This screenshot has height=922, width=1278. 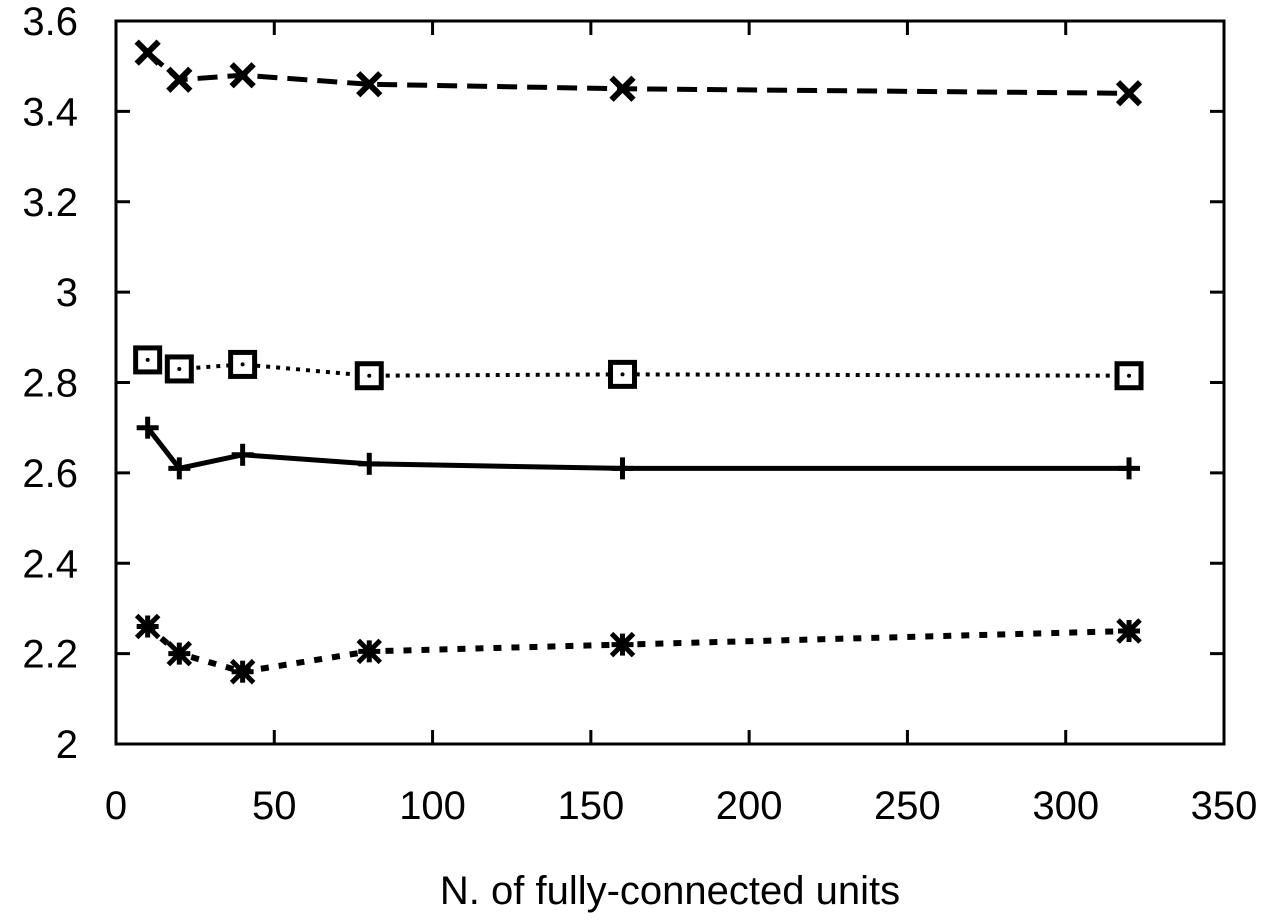 What do you see at coordinates (432, 806) in the screenshot?
I see `x-tick-label: 100` at bounding box center [432, 806].